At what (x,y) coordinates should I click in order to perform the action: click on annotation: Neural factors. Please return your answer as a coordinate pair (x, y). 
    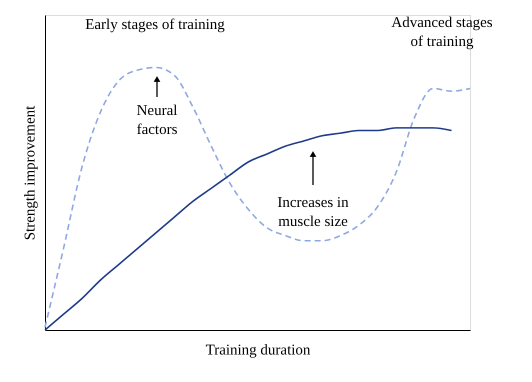
    Looking at the image, I should click on (157, 120).